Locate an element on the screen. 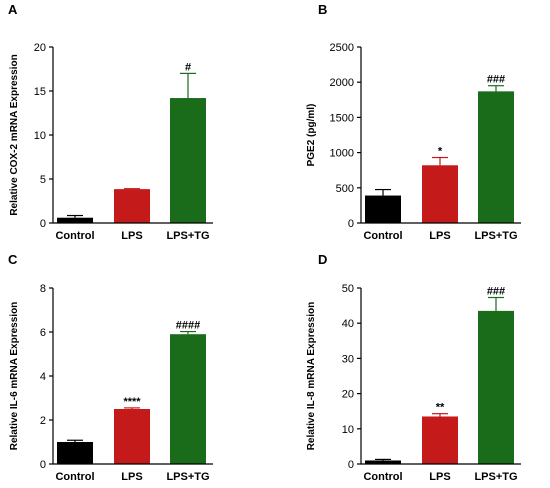 This screenshot has width=550, height=488. y-tick-label: 8 is located at coordinates (43, 289).